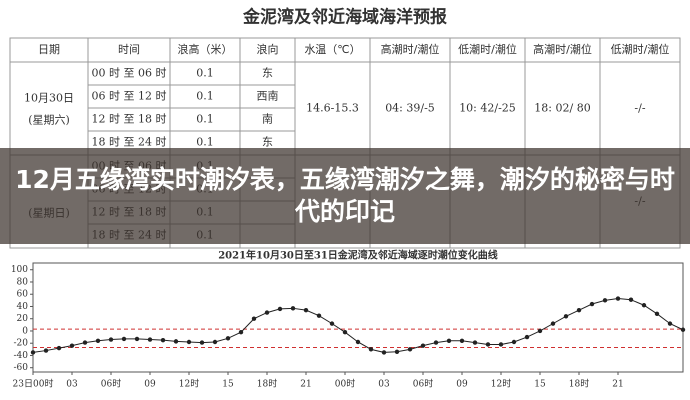 The image size is (690, 400). What do you see at coordinates (33, 384) in the screenshot?
I see `x-tick-label: 23日00时` at bounding box center [33, 384].